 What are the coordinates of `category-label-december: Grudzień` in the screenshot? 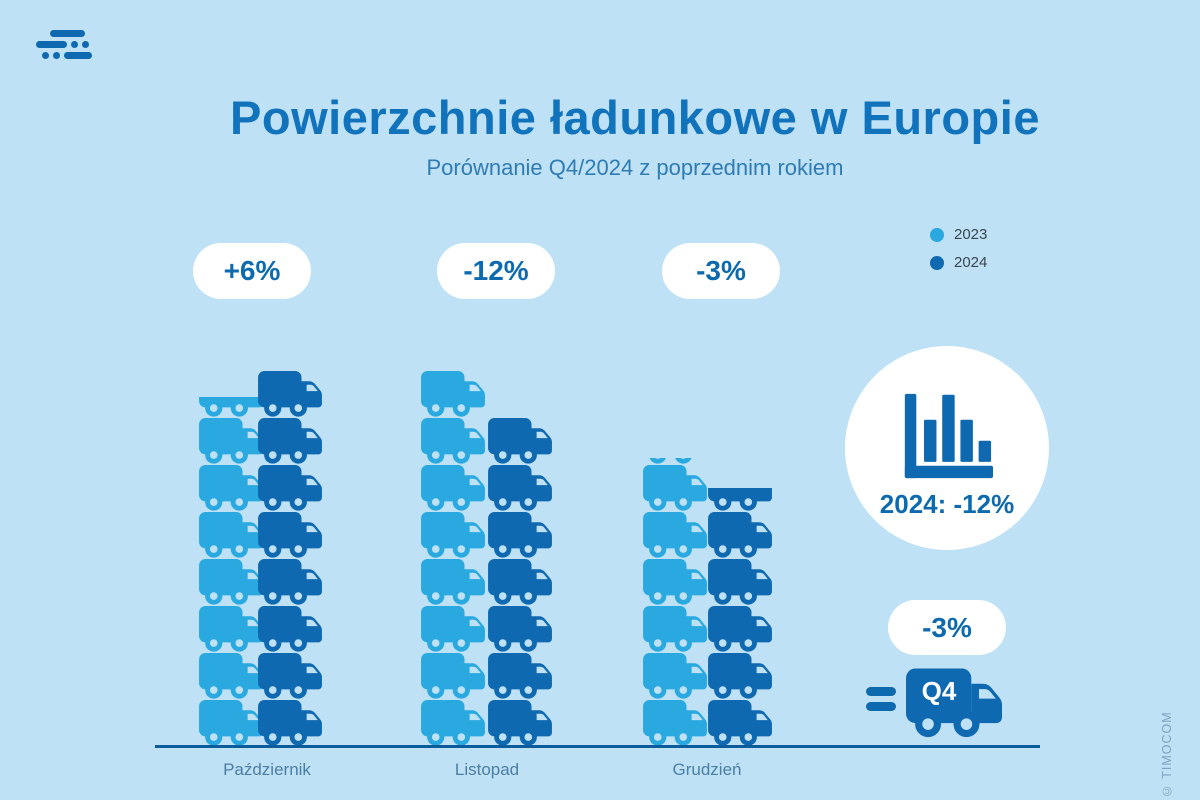 It's located at (707, 769).